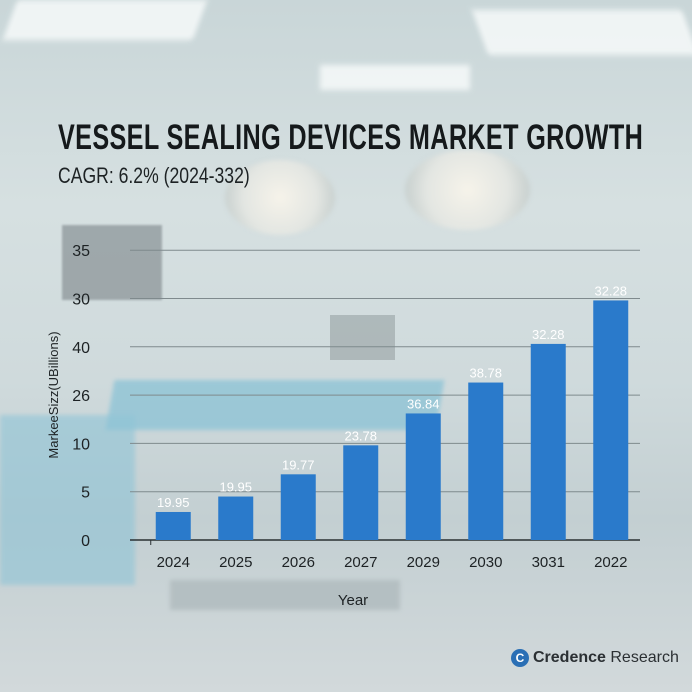 The image size is (692, 692). What do you see at coordinates (236, 518) in the screenshot?
I see `bar-2025` at bounding box center [236, 518].